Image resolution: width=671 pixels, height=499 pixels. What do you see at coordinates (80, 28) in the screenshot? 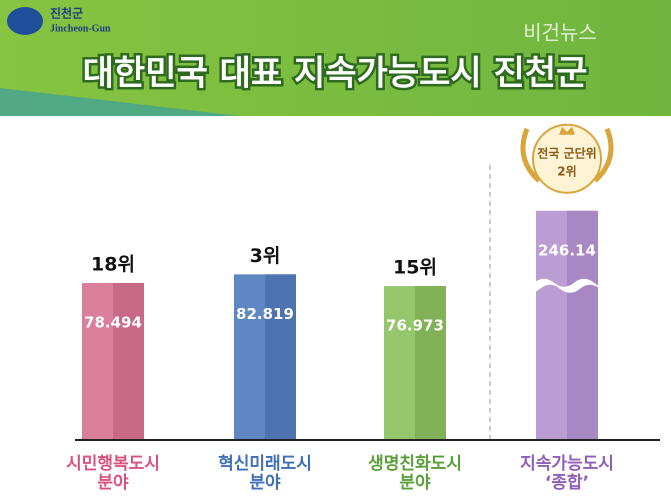
I see `logo-name-en: Jincheon-Gun` at bounding box center [80, 28].